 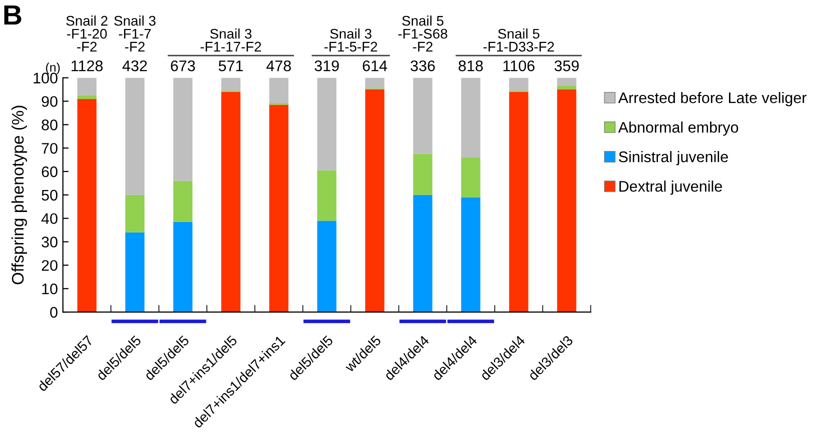 What do you see at coordinates (13, 15) in the screenshot?
I see `text: B` at bounding box center [13, 15].